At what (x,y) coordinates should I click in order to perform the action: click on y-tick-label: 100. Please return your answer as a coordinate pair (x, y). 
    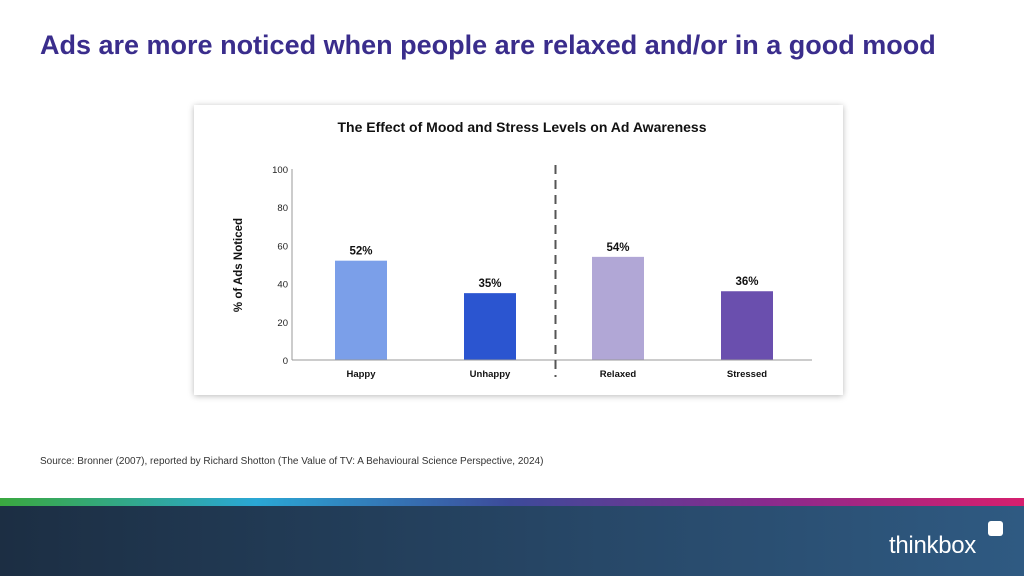
    Looking at the image, I should click on (280, 170).